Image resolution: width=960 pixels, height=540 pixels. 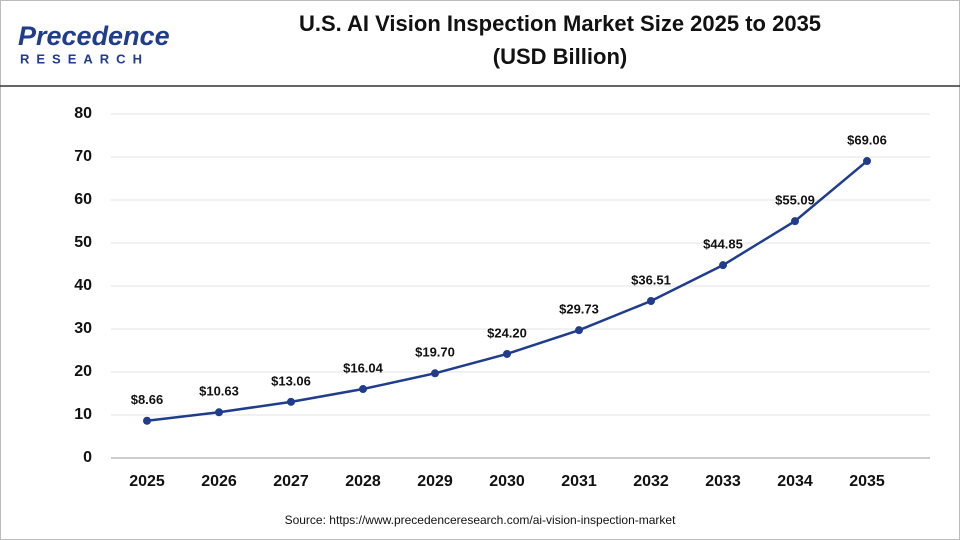 What do you see at coordinates (435, 481) in the screenshot?
I see `x-tick-label: 2029` at bounding box center [435, 481].